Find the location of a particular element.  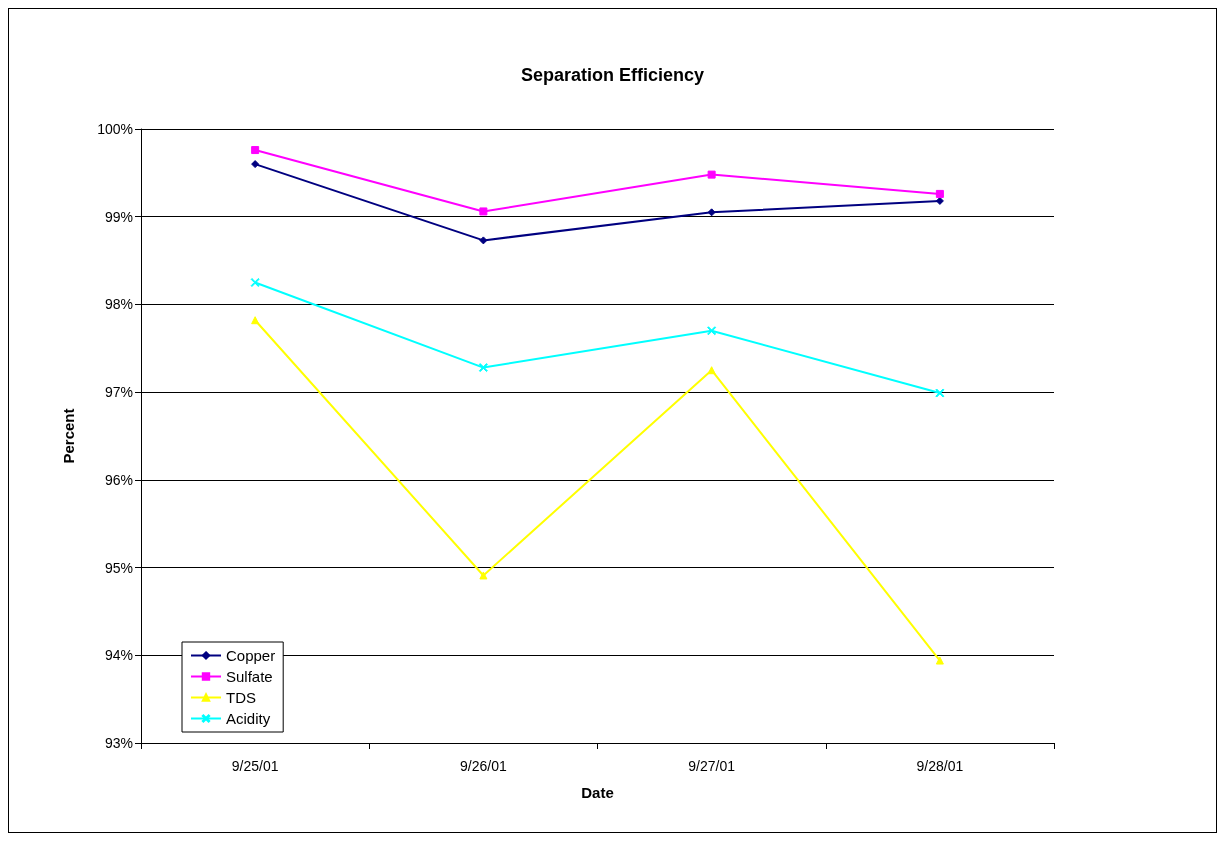

y-tick-label: 97% is located at coordinates (118, 392).